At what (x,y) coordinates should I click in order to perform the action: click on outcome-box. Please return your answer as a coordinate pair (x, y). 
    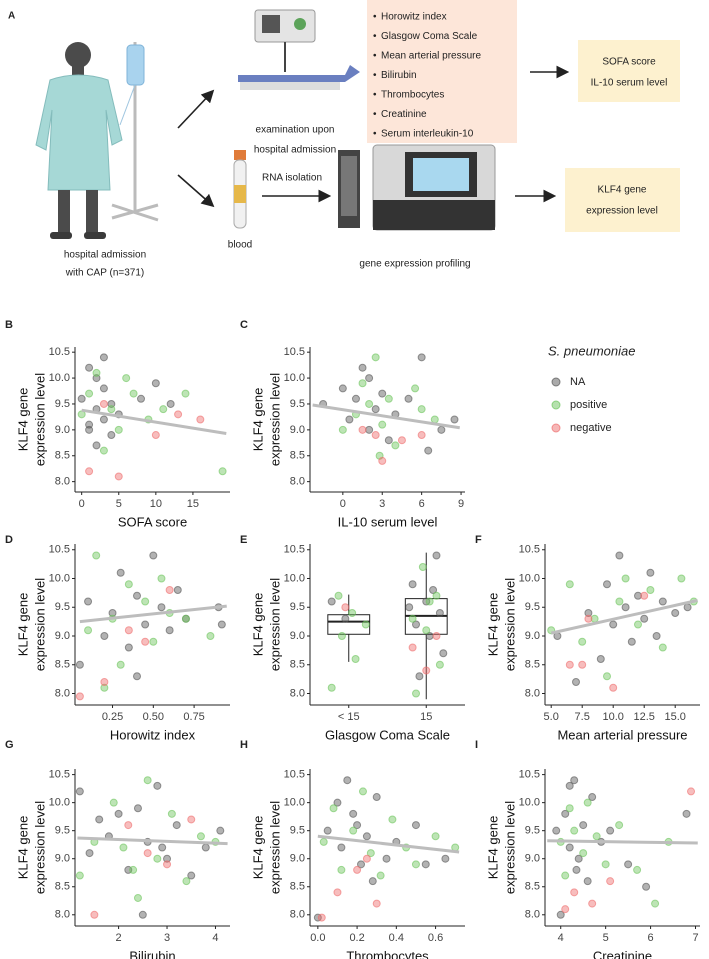
    Looking at the image, I should click on (622, 200).